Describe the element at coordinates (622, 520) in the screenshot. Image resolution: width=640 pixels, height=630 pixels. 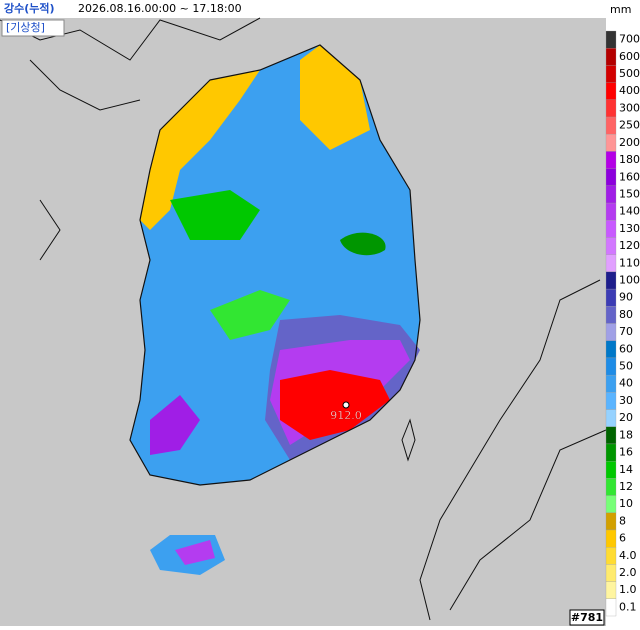
I see `legend-label: 8` at that location.